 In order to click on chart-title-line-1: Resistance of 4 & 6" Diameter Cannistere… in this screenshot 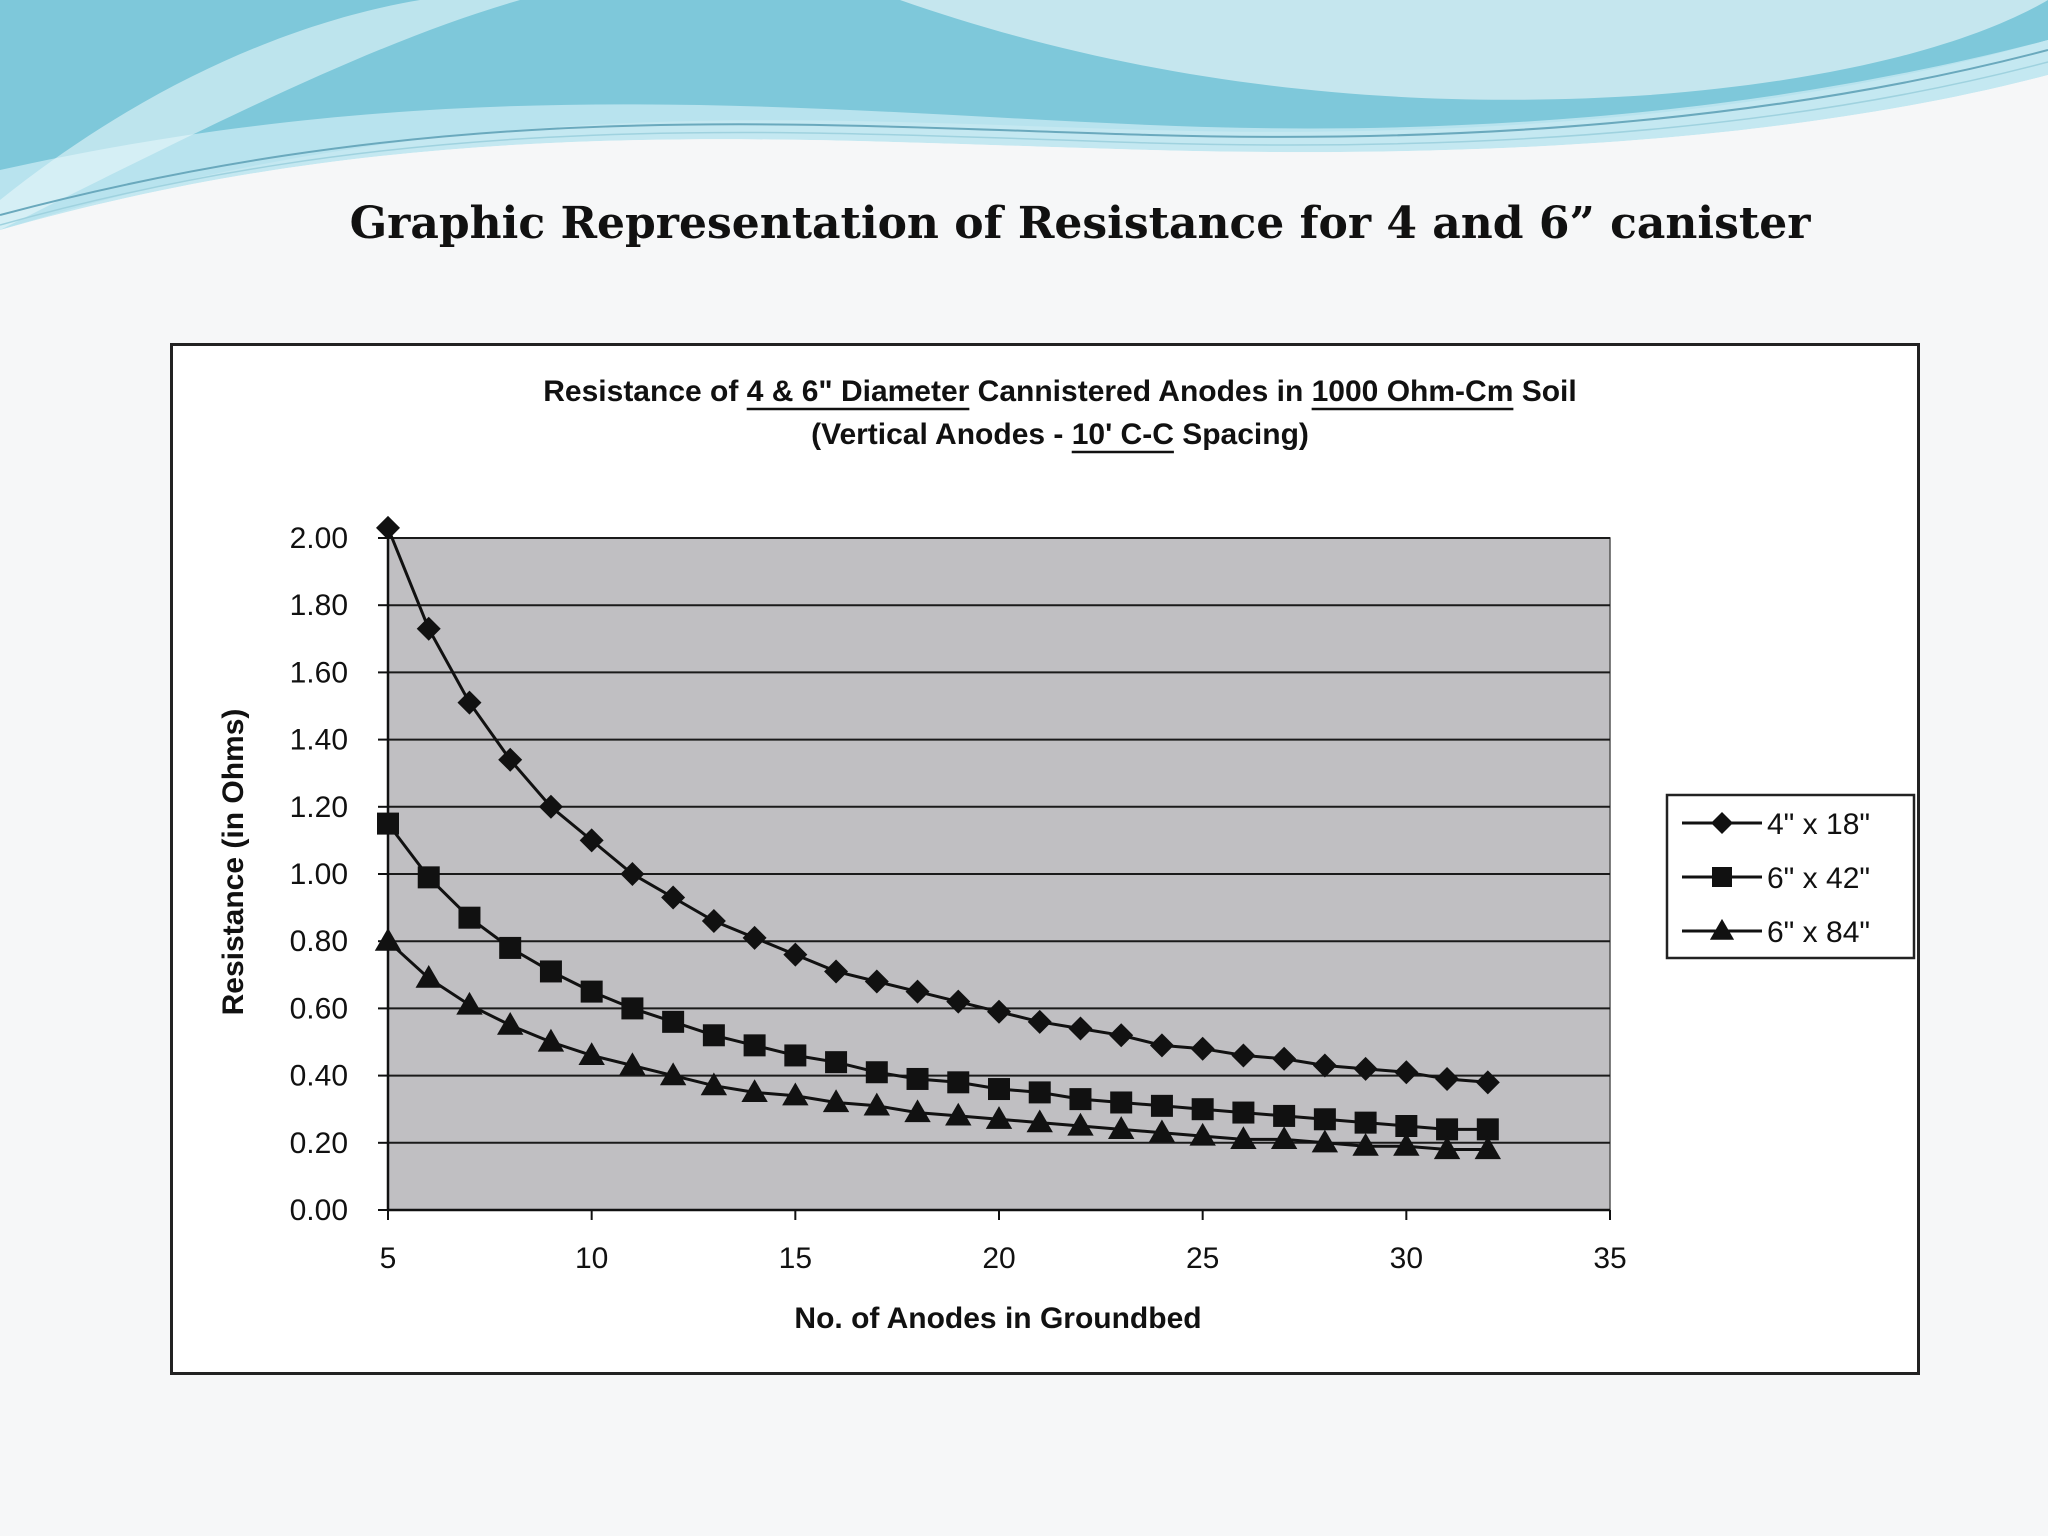, I will do `click(1059, 391)`.